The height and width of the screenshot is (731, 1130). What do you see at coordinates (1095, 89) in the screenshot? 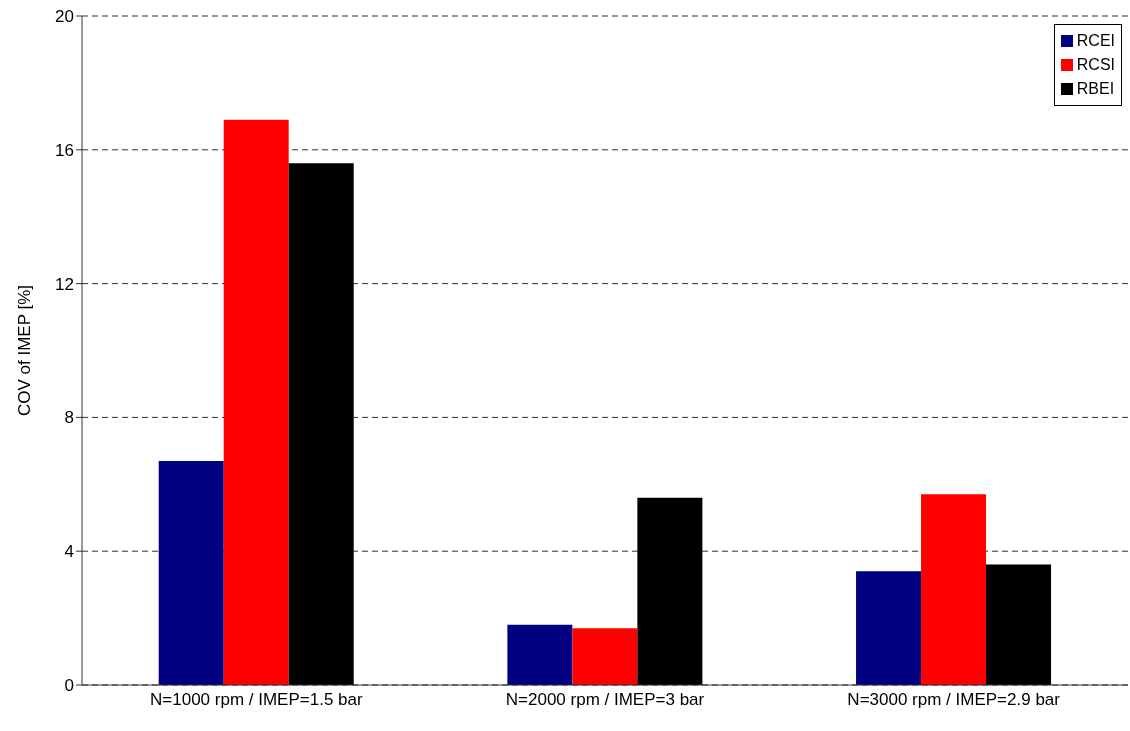
I see `legend-label: RBEI` at bounding box center [1095, 89].